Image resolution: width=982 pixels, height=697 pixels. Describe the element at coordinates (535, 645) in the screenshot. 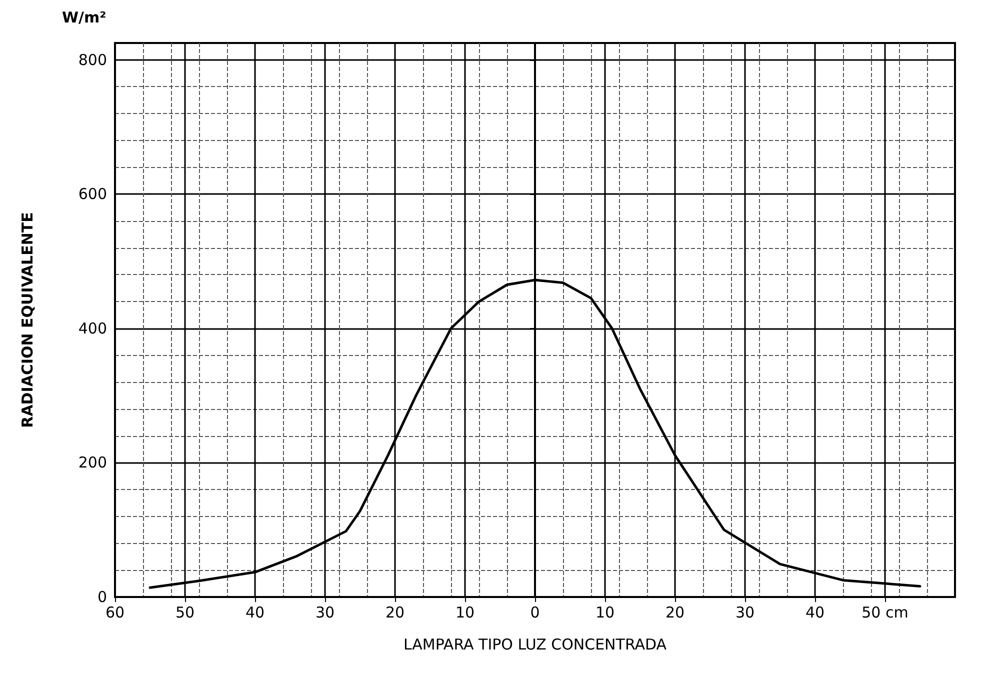

I see `x-axis-title: LAMPARA TIPO LUZ CONCENTRADA` at that location.